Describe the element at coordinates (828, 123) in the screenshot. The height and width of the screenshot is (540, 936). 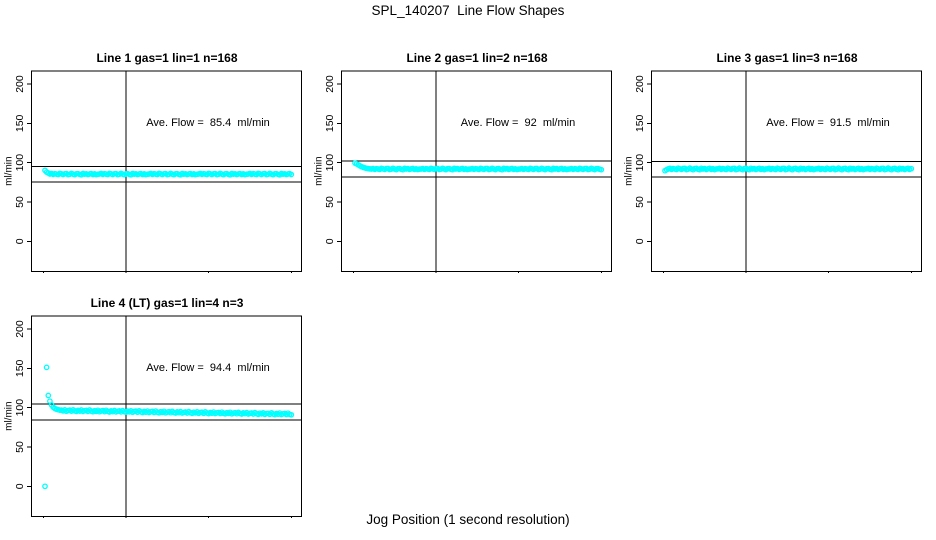
I see `ave-flow-annotation-line-3: Ave. Flow = 91.5 ml/min` at that location.